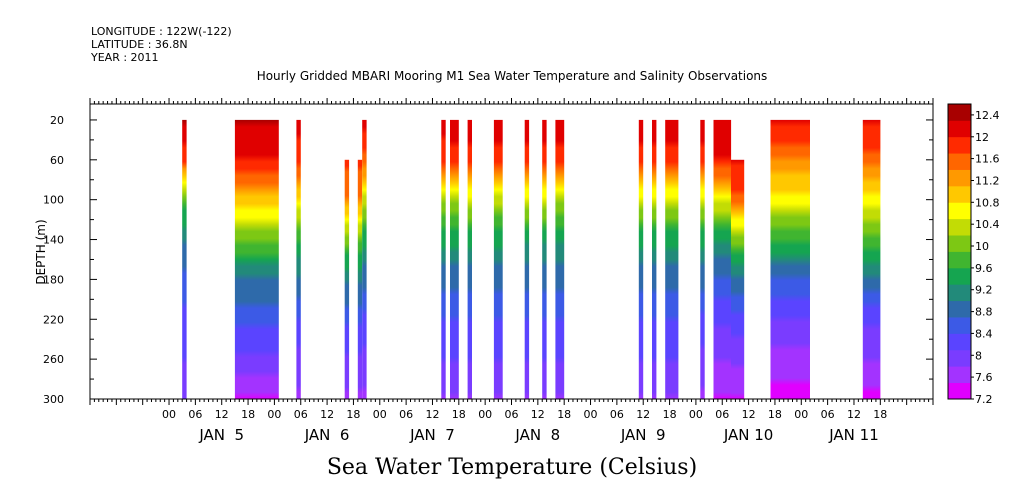 The width and height of the screenshot is (1009, 504). Describe the element at coordinates (984, 268) in the screenshot. I see `colorbar-tick-label: 9.6` at that location.